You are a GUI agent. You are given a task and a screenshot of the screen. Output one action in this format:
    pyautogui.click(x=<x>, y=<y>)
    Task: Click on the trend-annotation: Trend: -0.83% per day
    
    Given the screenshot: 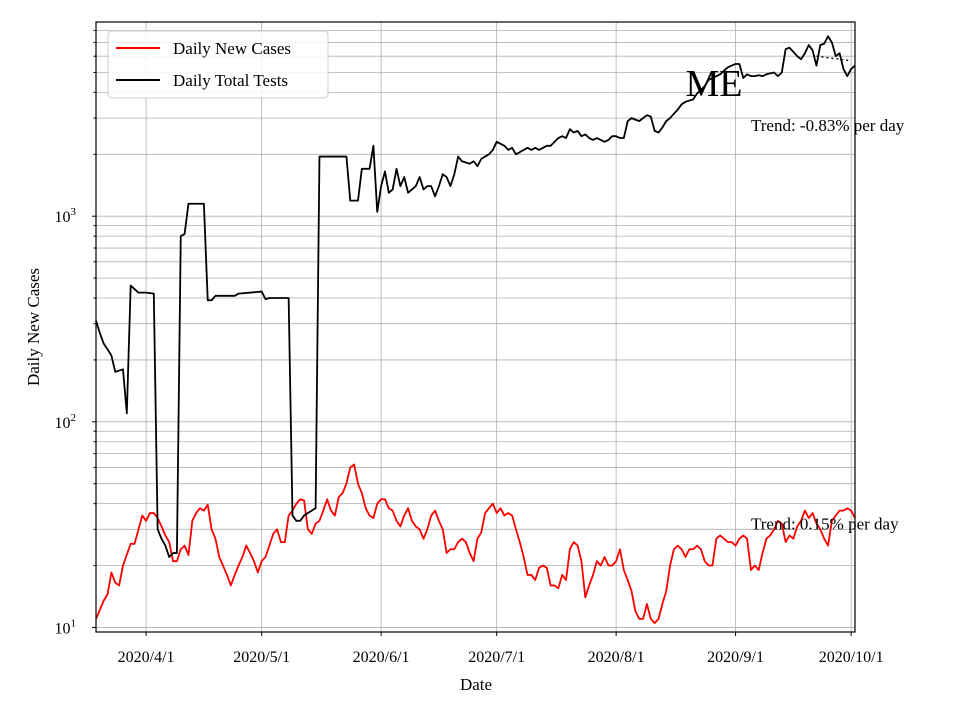 What is the action you would take?
    pyautogui.click(x=828, y=125)
    